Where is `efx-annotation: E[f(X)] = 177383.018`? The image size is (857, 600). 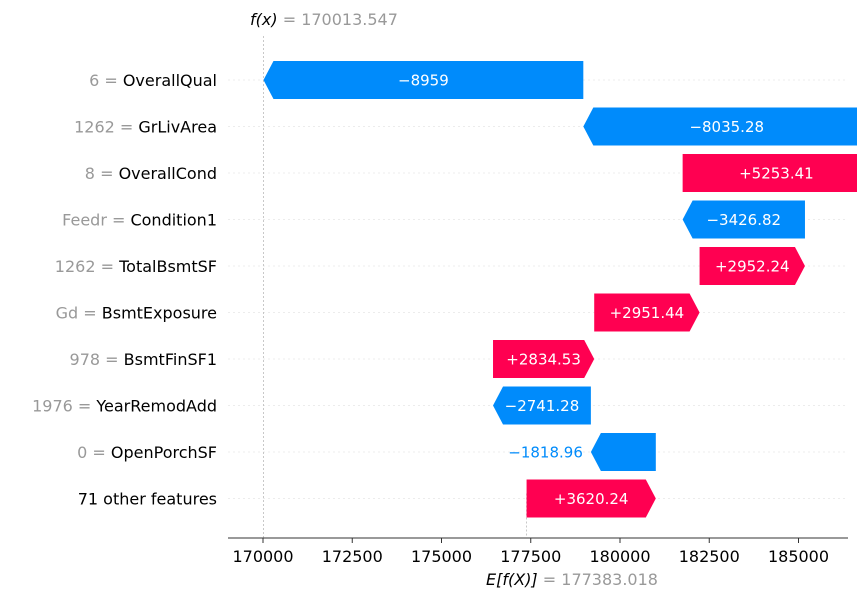 efx-annotation: E[f(X)] = 177383.018 is located at coordinates (572, 579).